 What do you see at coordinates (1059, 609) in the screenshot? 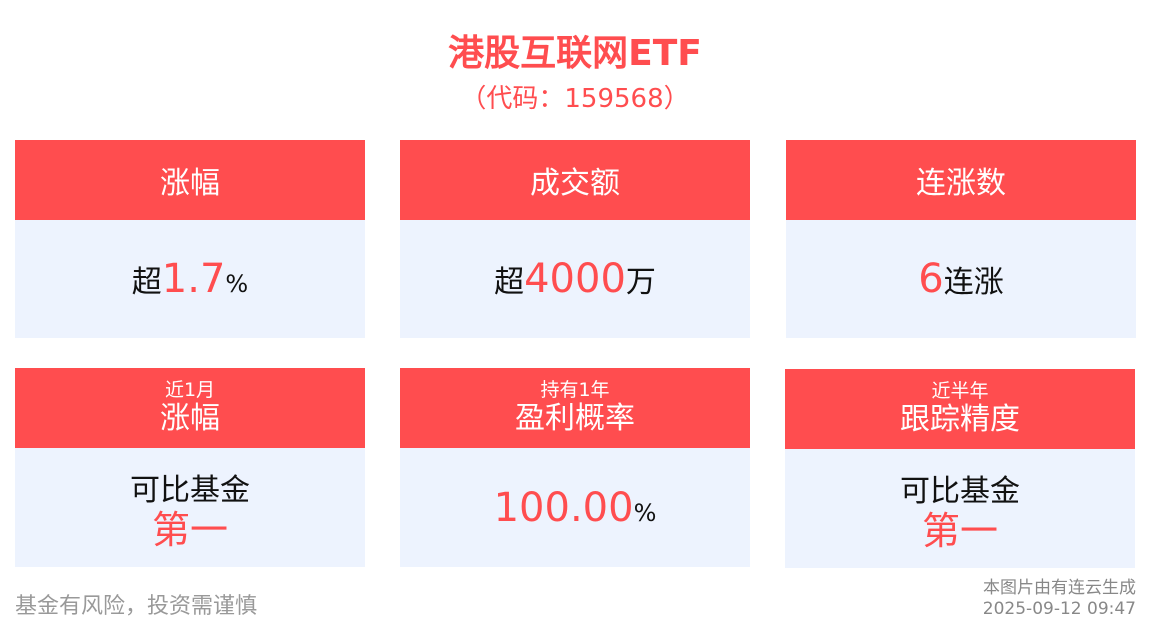
I see `timestamp: 2025-09-12 09:47` at bounding box center [1059, 609].